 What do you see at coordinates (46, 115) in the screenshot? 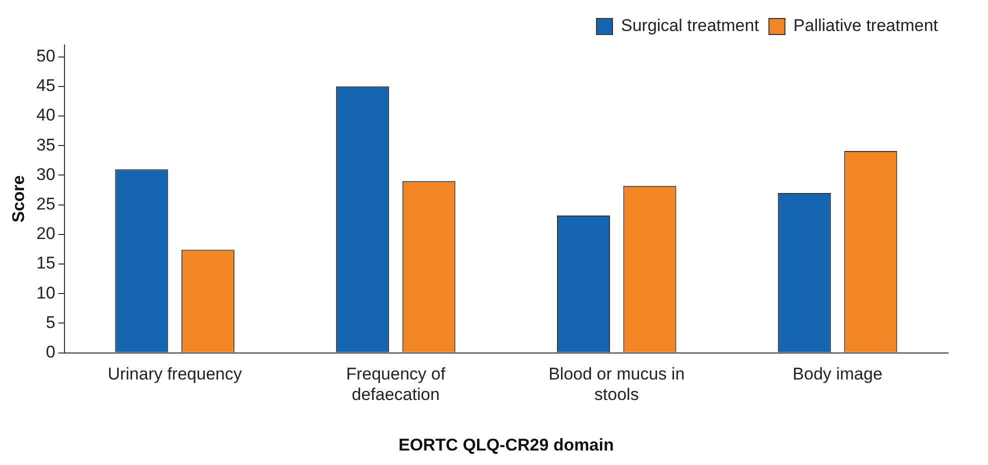
I see `y-tick-label: 40` at bounding box center [46, 115].